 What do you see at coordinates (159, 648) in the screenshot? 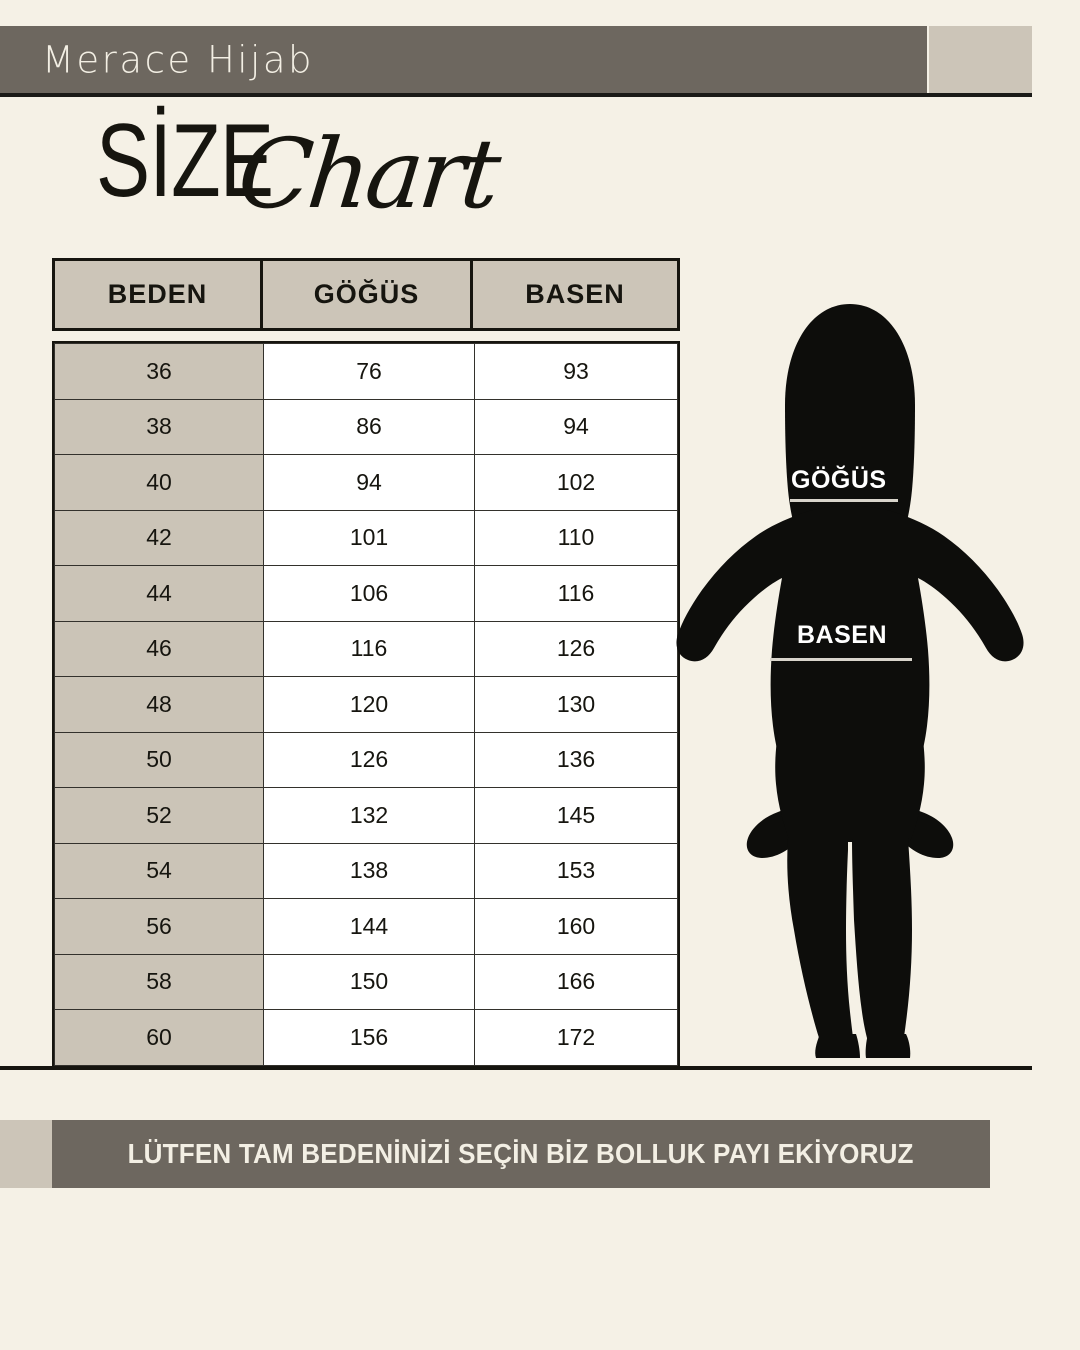
I see `cell-beden: 46` at bounding box center [159, 648].